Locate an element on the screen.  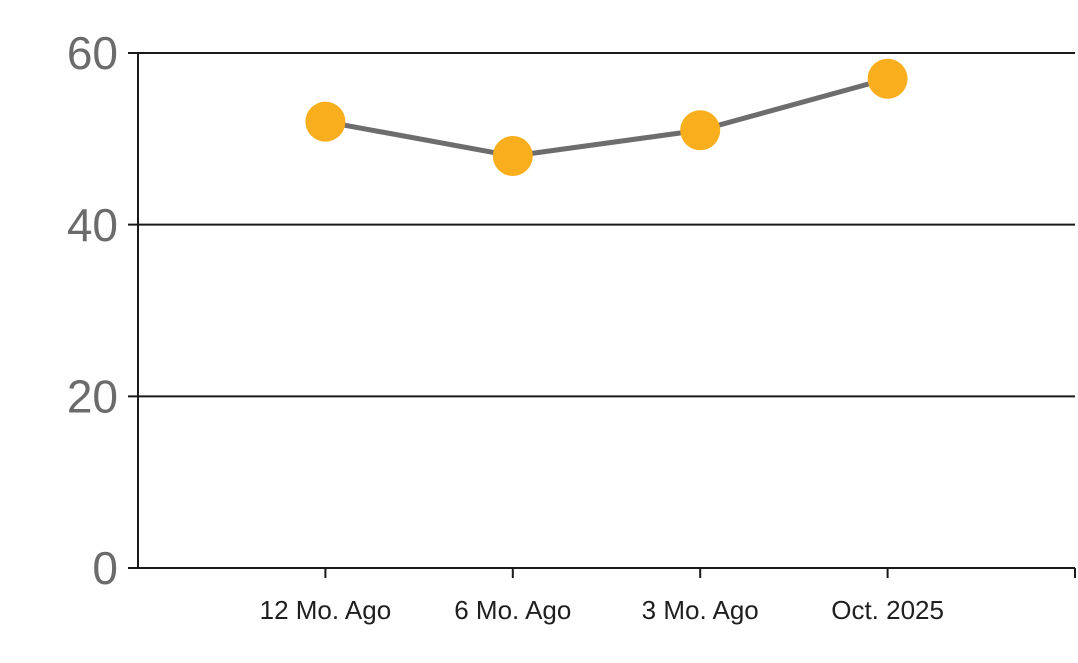
x-tick-label: Oct. 2025 is located at coordinates (887, 610).